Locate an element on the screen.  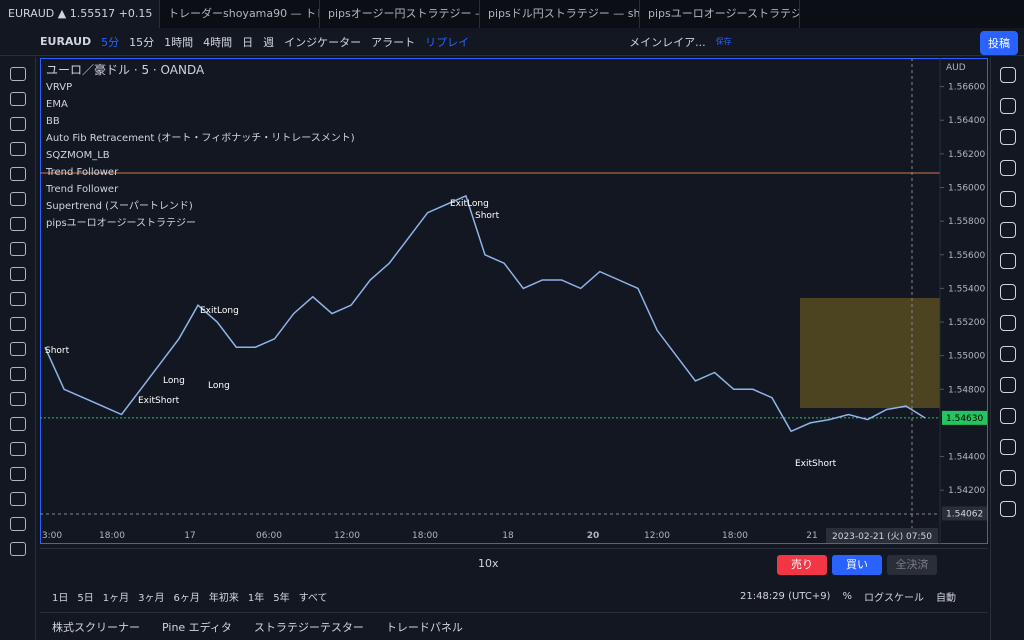
range: 1日 is located at coordinates (60, 598).